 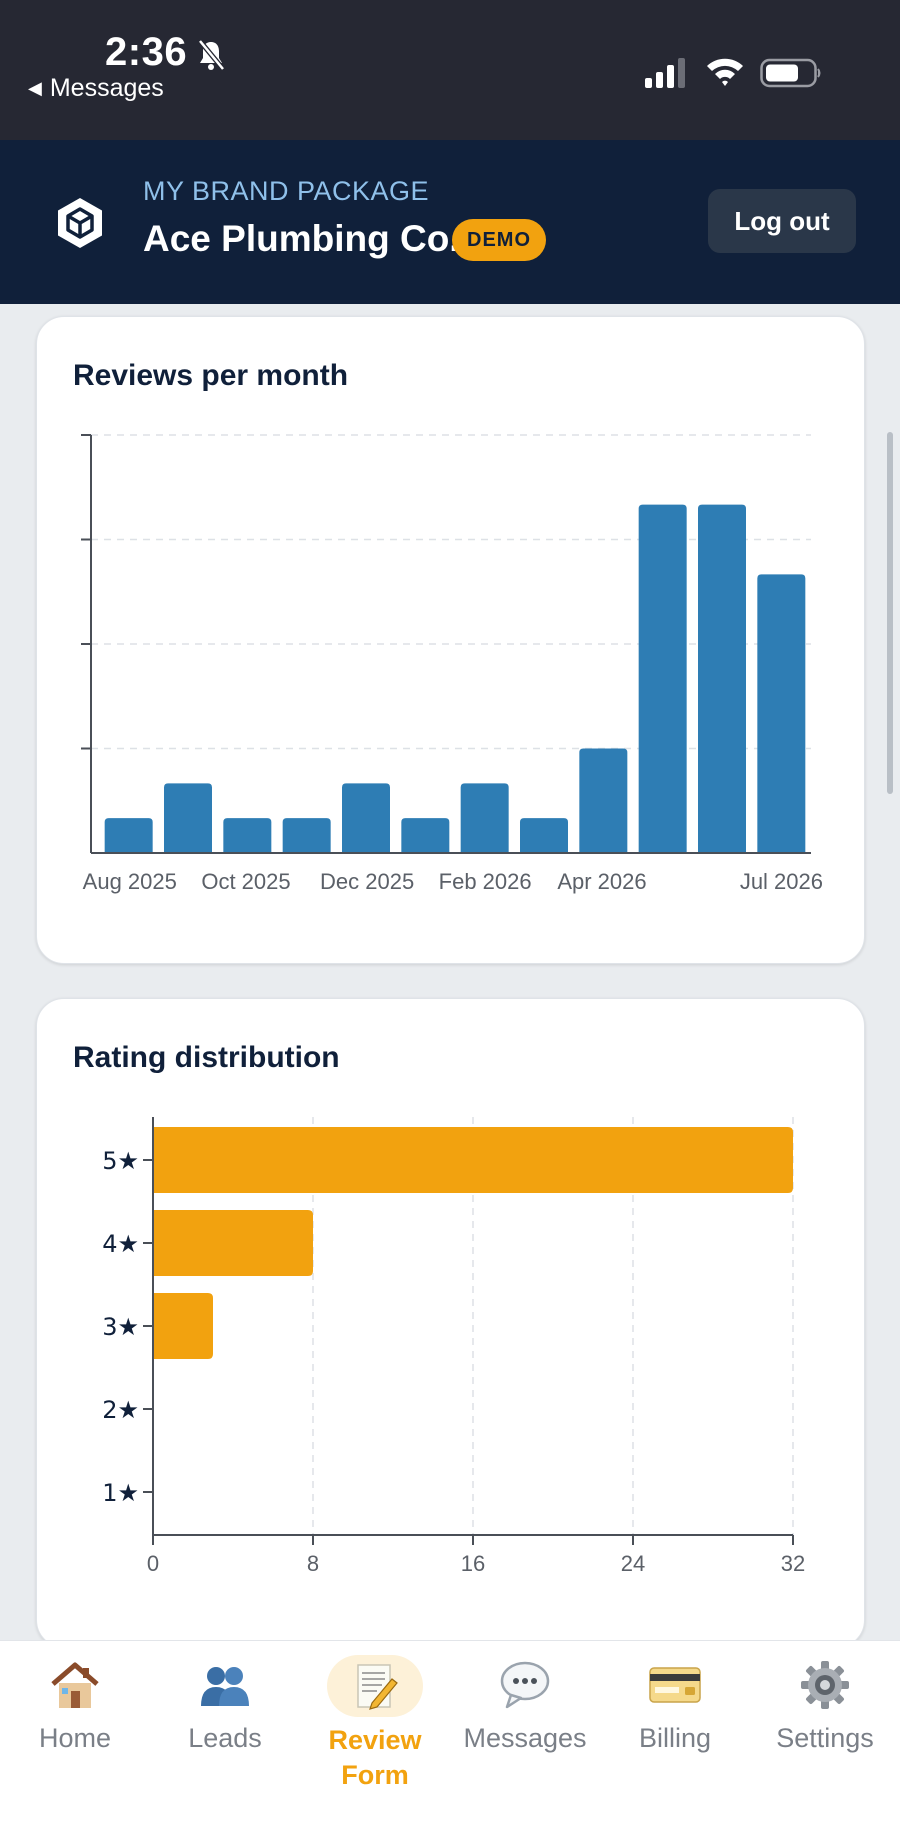 I want to click on tab-home: Home, so click(x=75, y=1707).